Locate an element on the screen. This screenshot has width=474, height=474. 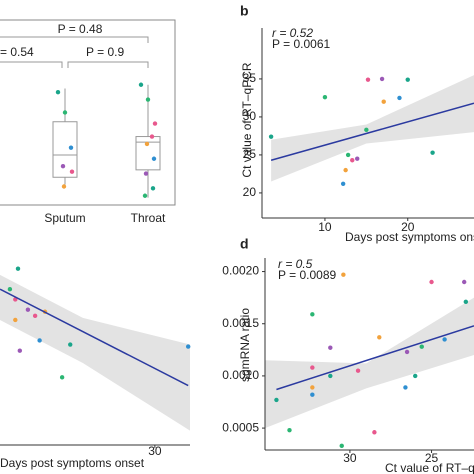
x-tick-label: Throat is located at coordinates (148, 218).